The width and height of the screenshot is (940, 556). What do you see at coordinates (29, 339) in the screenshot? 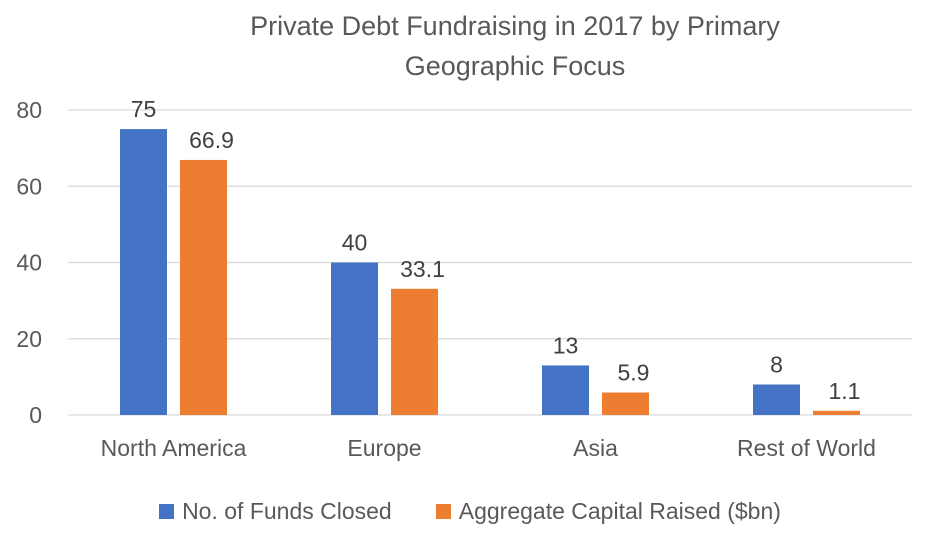
I see `y-tick-label-20: 20` at bounding box center [29, 339].